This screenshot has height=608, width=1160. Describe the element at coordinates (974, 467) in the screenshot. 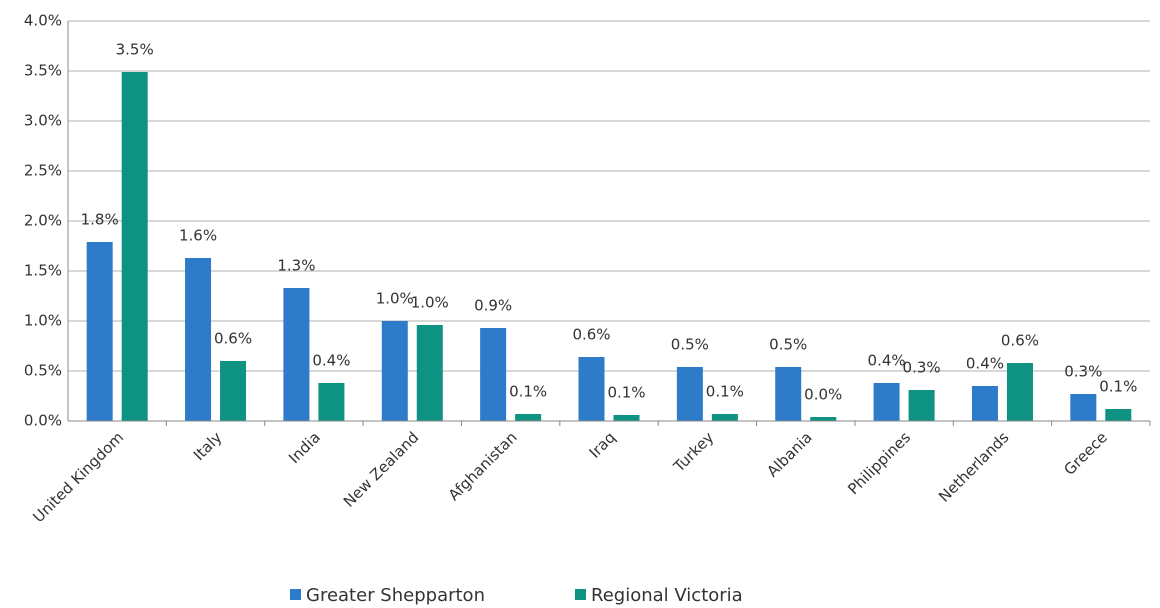

I see `x-tick-label: Netherlands` at that location.